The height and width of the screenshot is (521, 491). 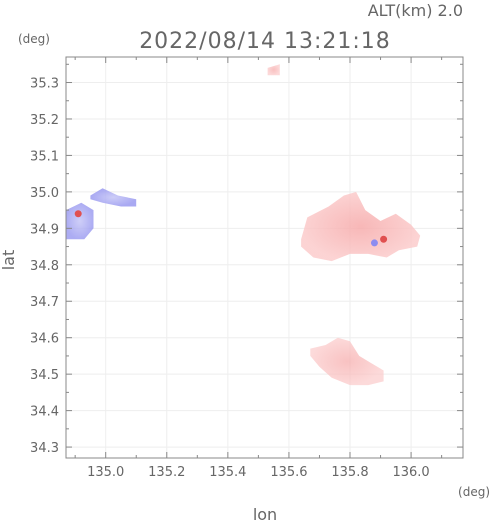 I want to click on y-tick-label-6: 34.9, so click(x=44, y=229).